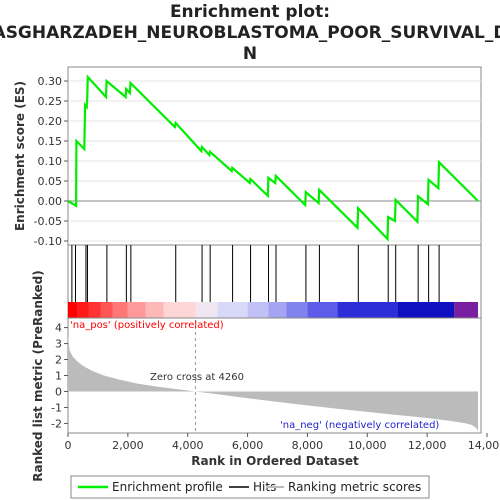 The image size is (500, 500). Describe the element at coordinates (56, 423) in the screenshot. I see `metric-tick-label: -2` at that location.